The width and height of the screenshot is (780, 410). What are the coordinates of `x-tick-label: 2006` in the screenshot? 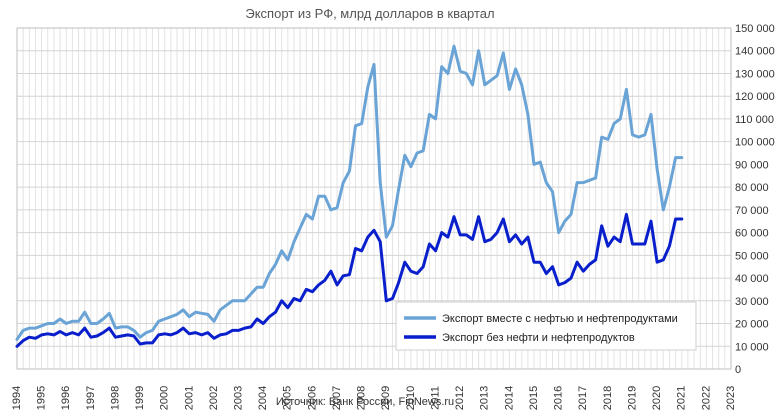 It's located at (312, 398).